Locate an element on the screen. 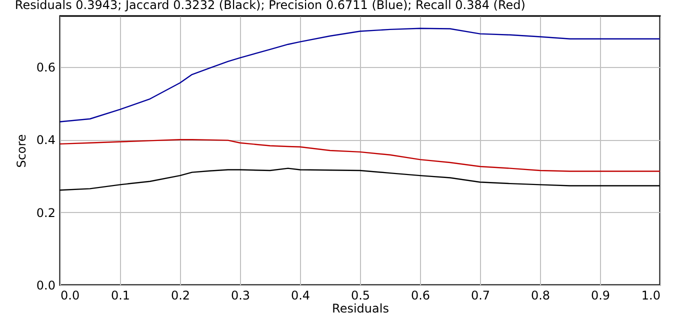 This screenshot has height=325, width=678. x-tick-label: 0.3 is located at coordinates (240, 295).